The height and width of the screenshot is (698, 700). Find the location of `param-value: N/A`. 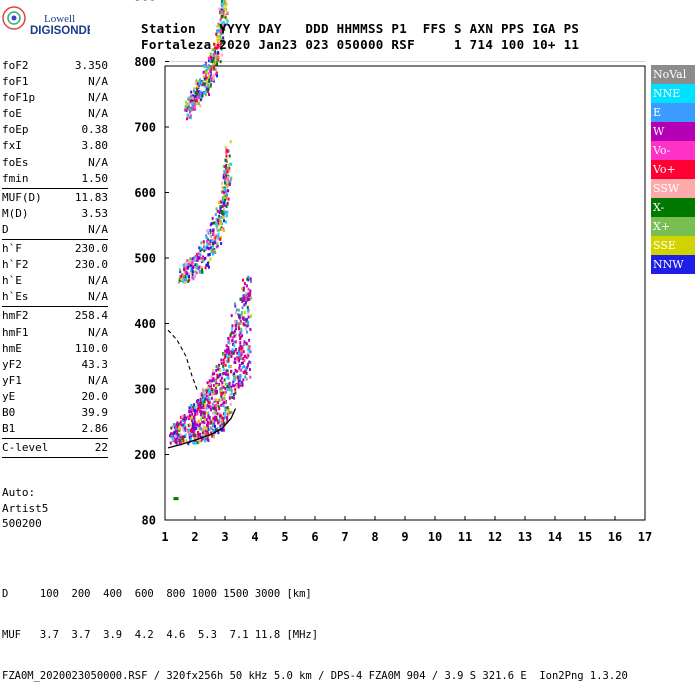

param-value: N/A is located at coordinates (98, 114).